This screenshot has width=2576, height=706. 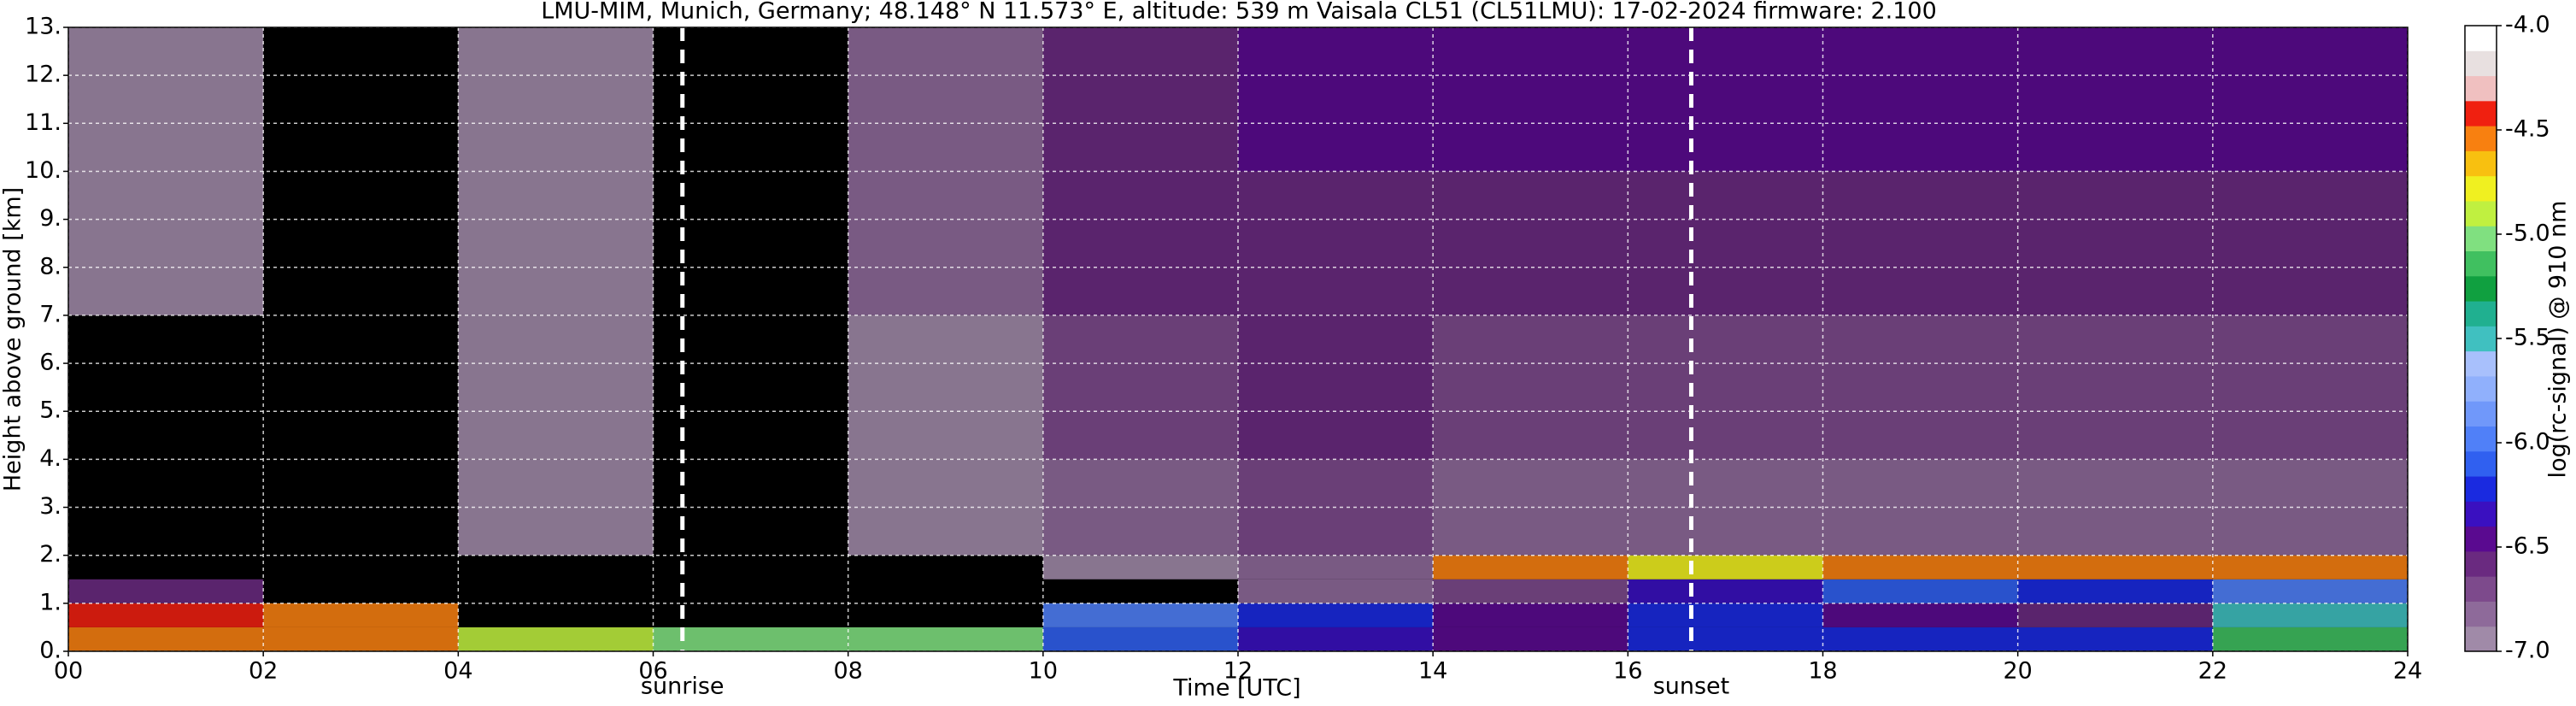 What do you see at coordinates (50, 363) in the screenshot?
I see `y-tick-label: 6.` at bounding box center [50, 363].